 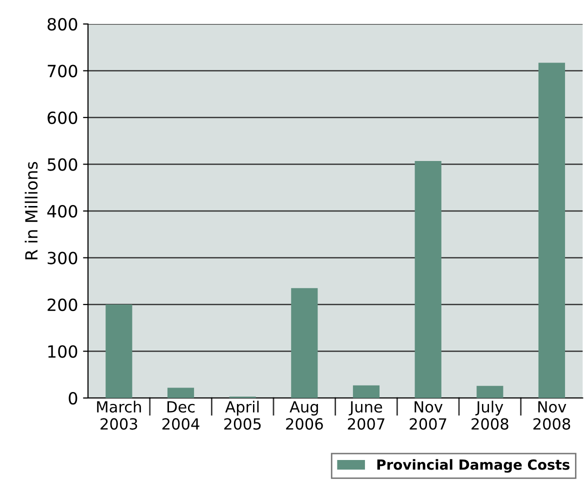 I want to click on y-tick-label: 600, so click(x=63, y=117).